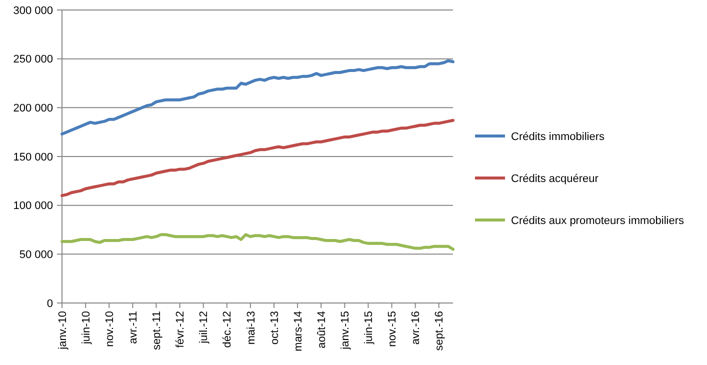 This screenshot has width=707, height=365. What do you see at coordinates (49, 304) in the screenshot?
I see `y-tick-label: 0` at bounding box center [49, 304].